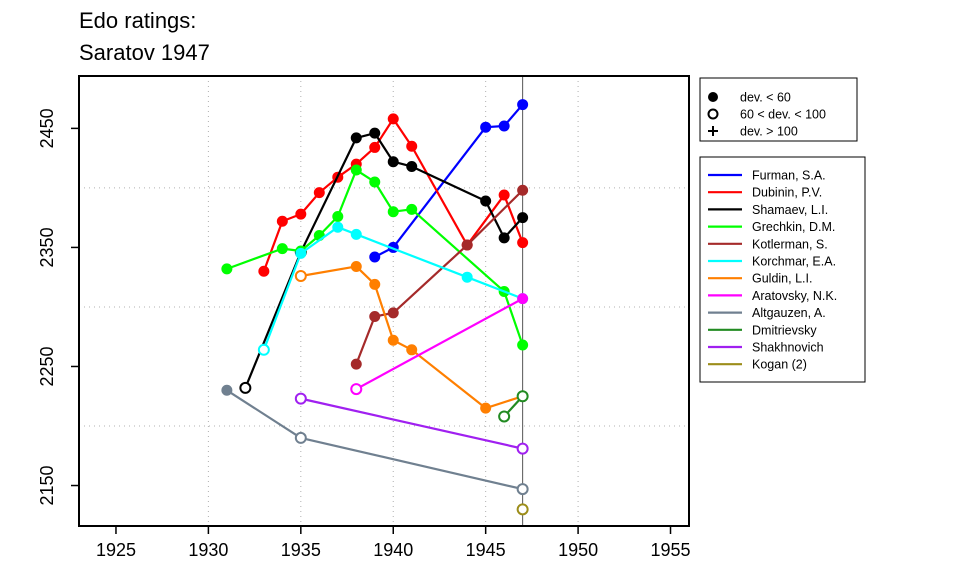 This screenshot has height=576, width=960. Describe the element at coordinates (713, 97) in the screenshot. I see `filled-marker-icon` at that location.